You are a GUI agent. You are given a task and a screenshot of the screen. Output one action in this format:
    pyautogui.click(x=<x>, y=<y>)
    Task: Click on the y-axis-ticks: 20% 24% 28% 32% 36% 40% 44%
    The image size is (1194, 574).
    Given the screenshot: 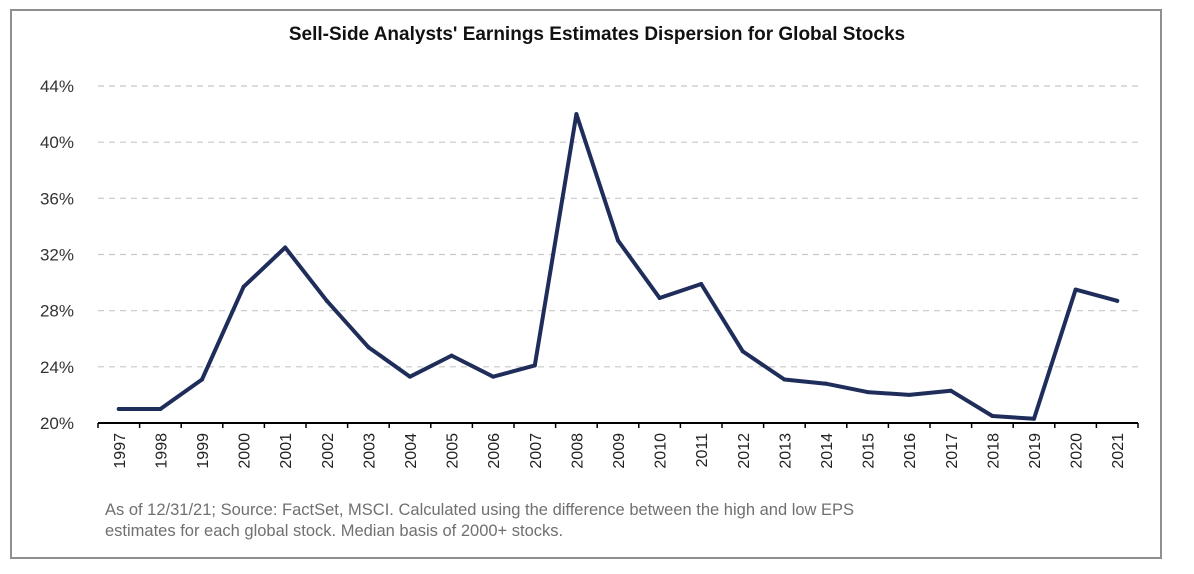 What is the action you would take?
    pyautogui.click(x=57, y=255)
    